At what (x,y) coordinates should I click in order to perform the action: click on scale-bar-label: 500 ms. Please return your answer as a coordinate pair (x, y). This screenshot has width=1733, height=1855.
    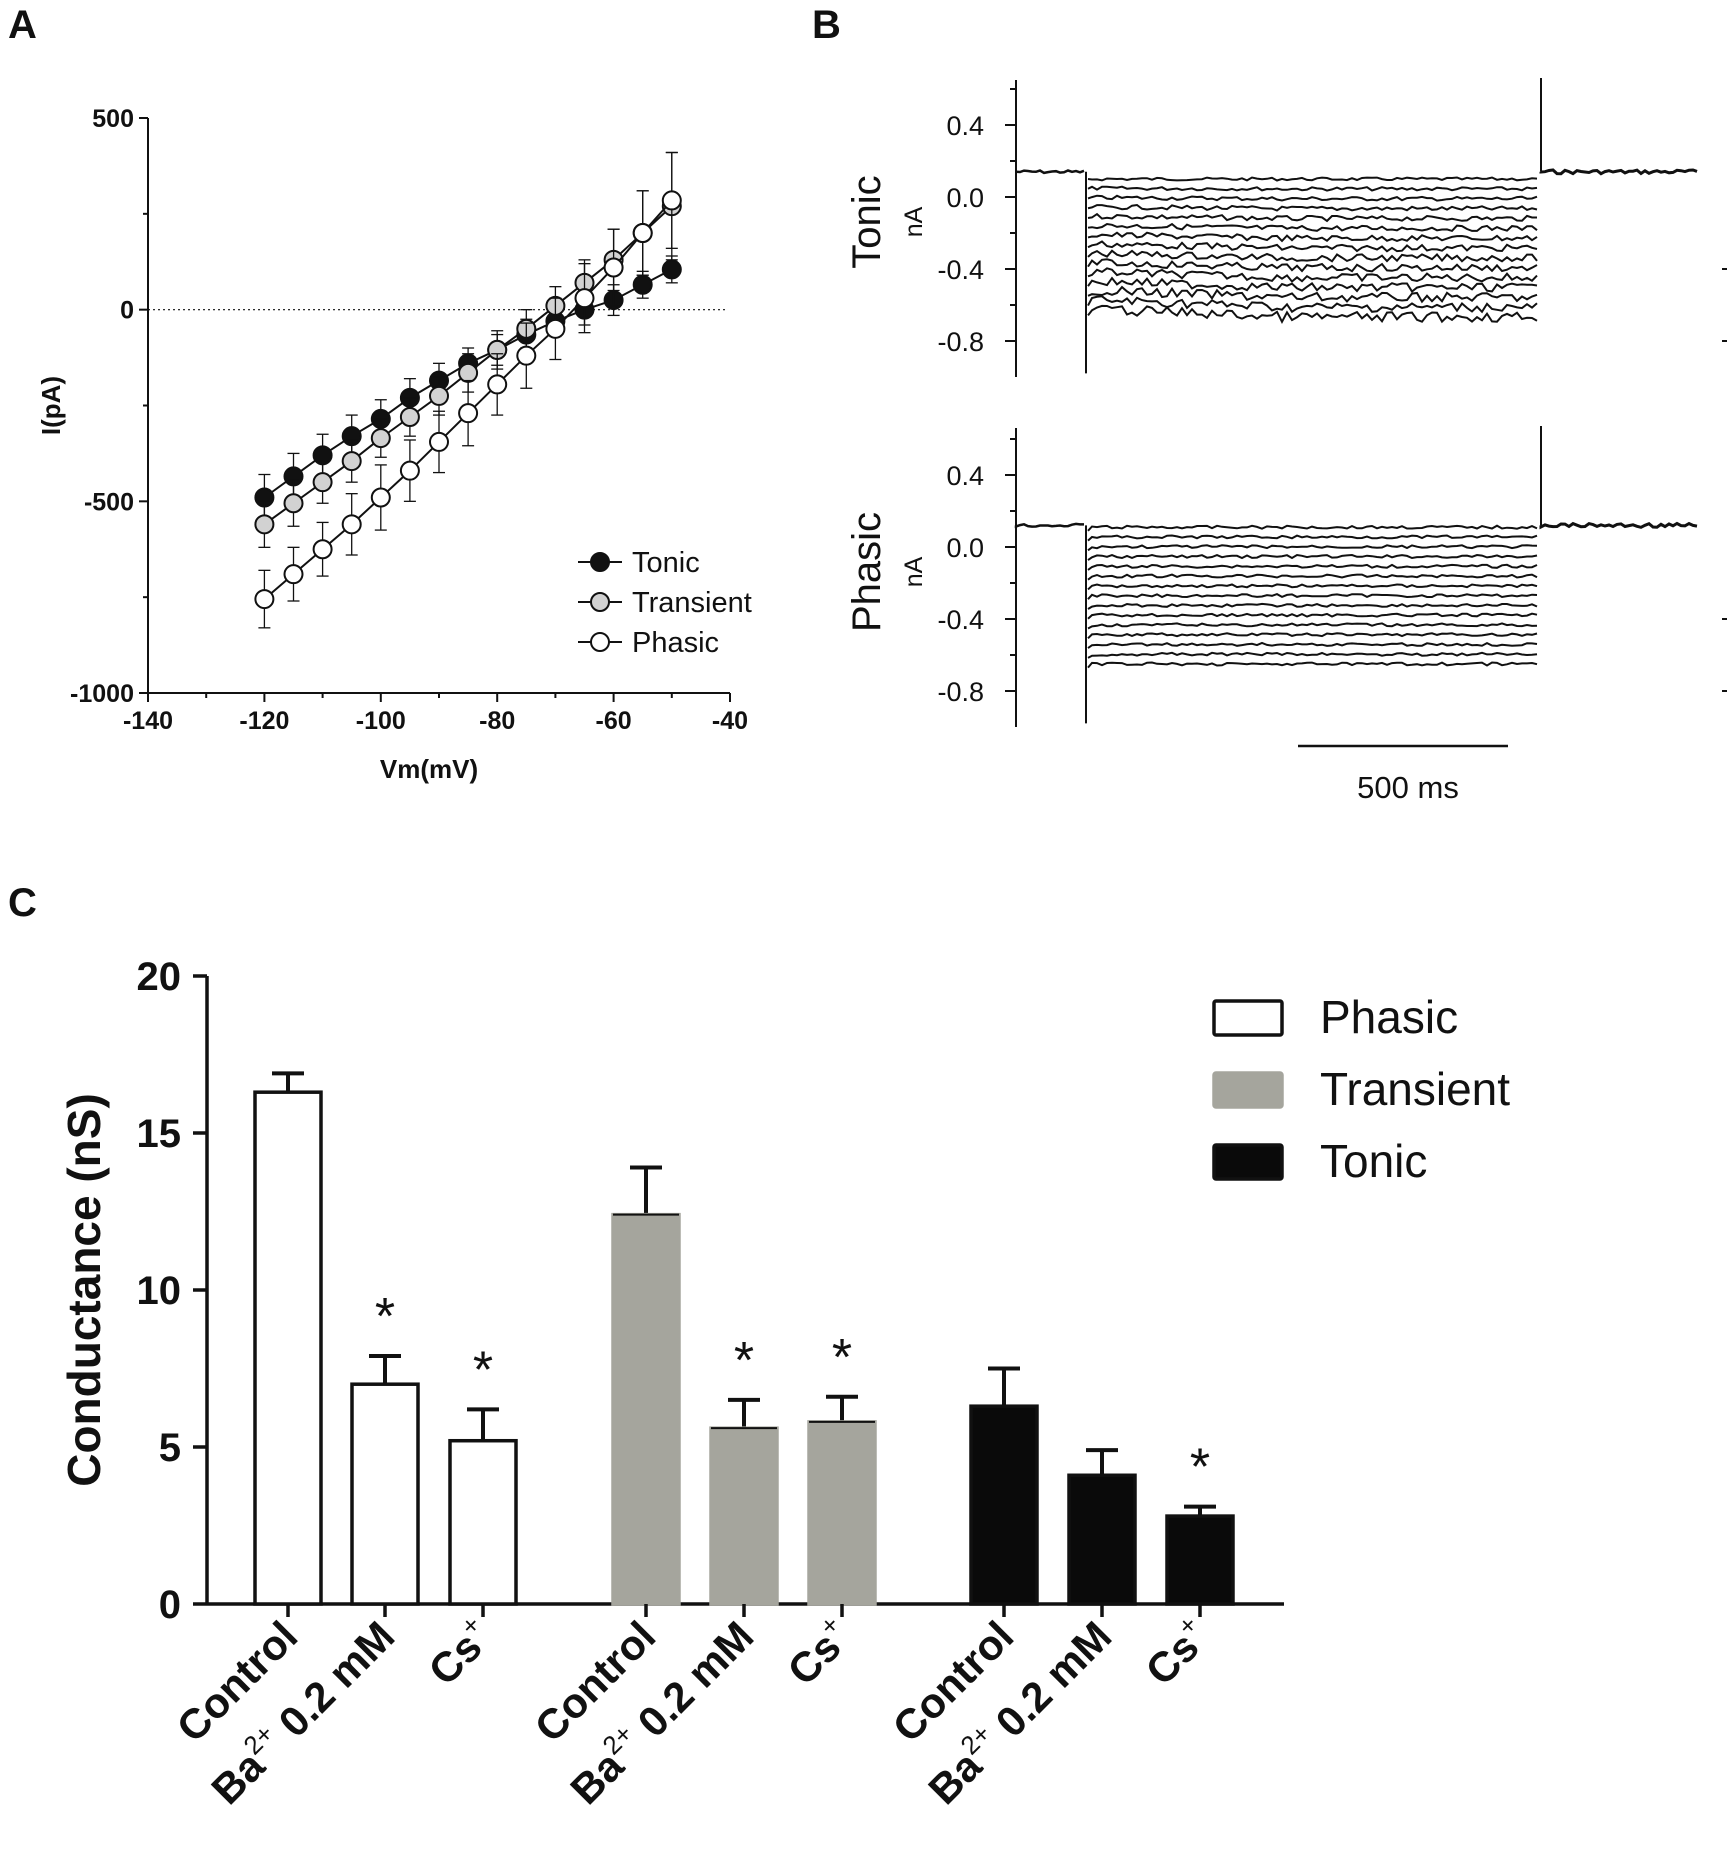
    Looking at the image, I should click on (1408, 787).